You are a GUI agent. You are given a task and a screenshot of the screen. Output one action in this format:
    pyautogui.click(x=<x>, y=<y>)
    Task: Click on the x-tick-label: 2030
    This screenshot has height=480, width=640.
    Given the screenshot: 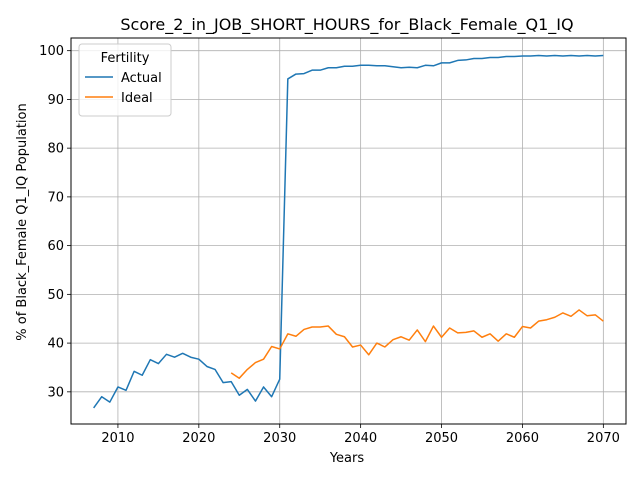 What is the action you would take?
    pyautogui.click(x=279, y=438)
    